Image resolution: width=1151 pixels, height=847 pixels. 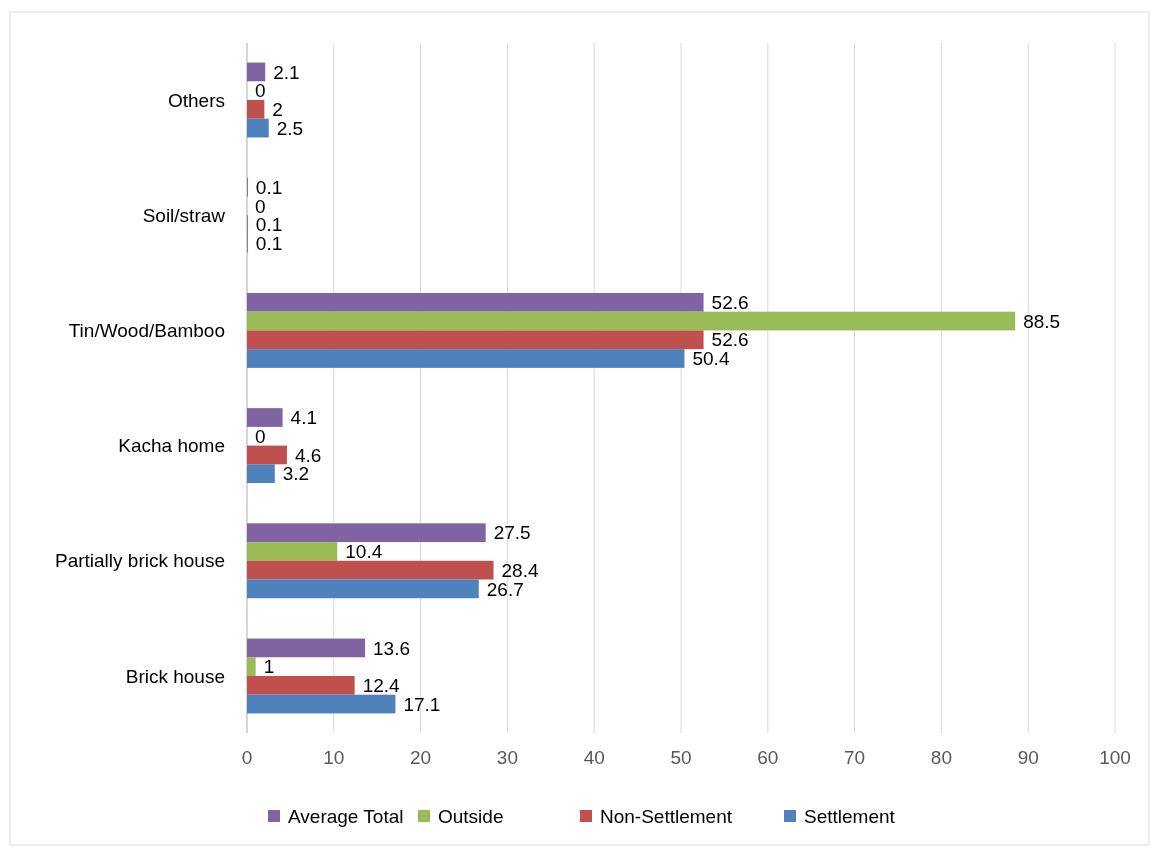 I want to click on data-label: 2.1, so click(x=286, y=72).